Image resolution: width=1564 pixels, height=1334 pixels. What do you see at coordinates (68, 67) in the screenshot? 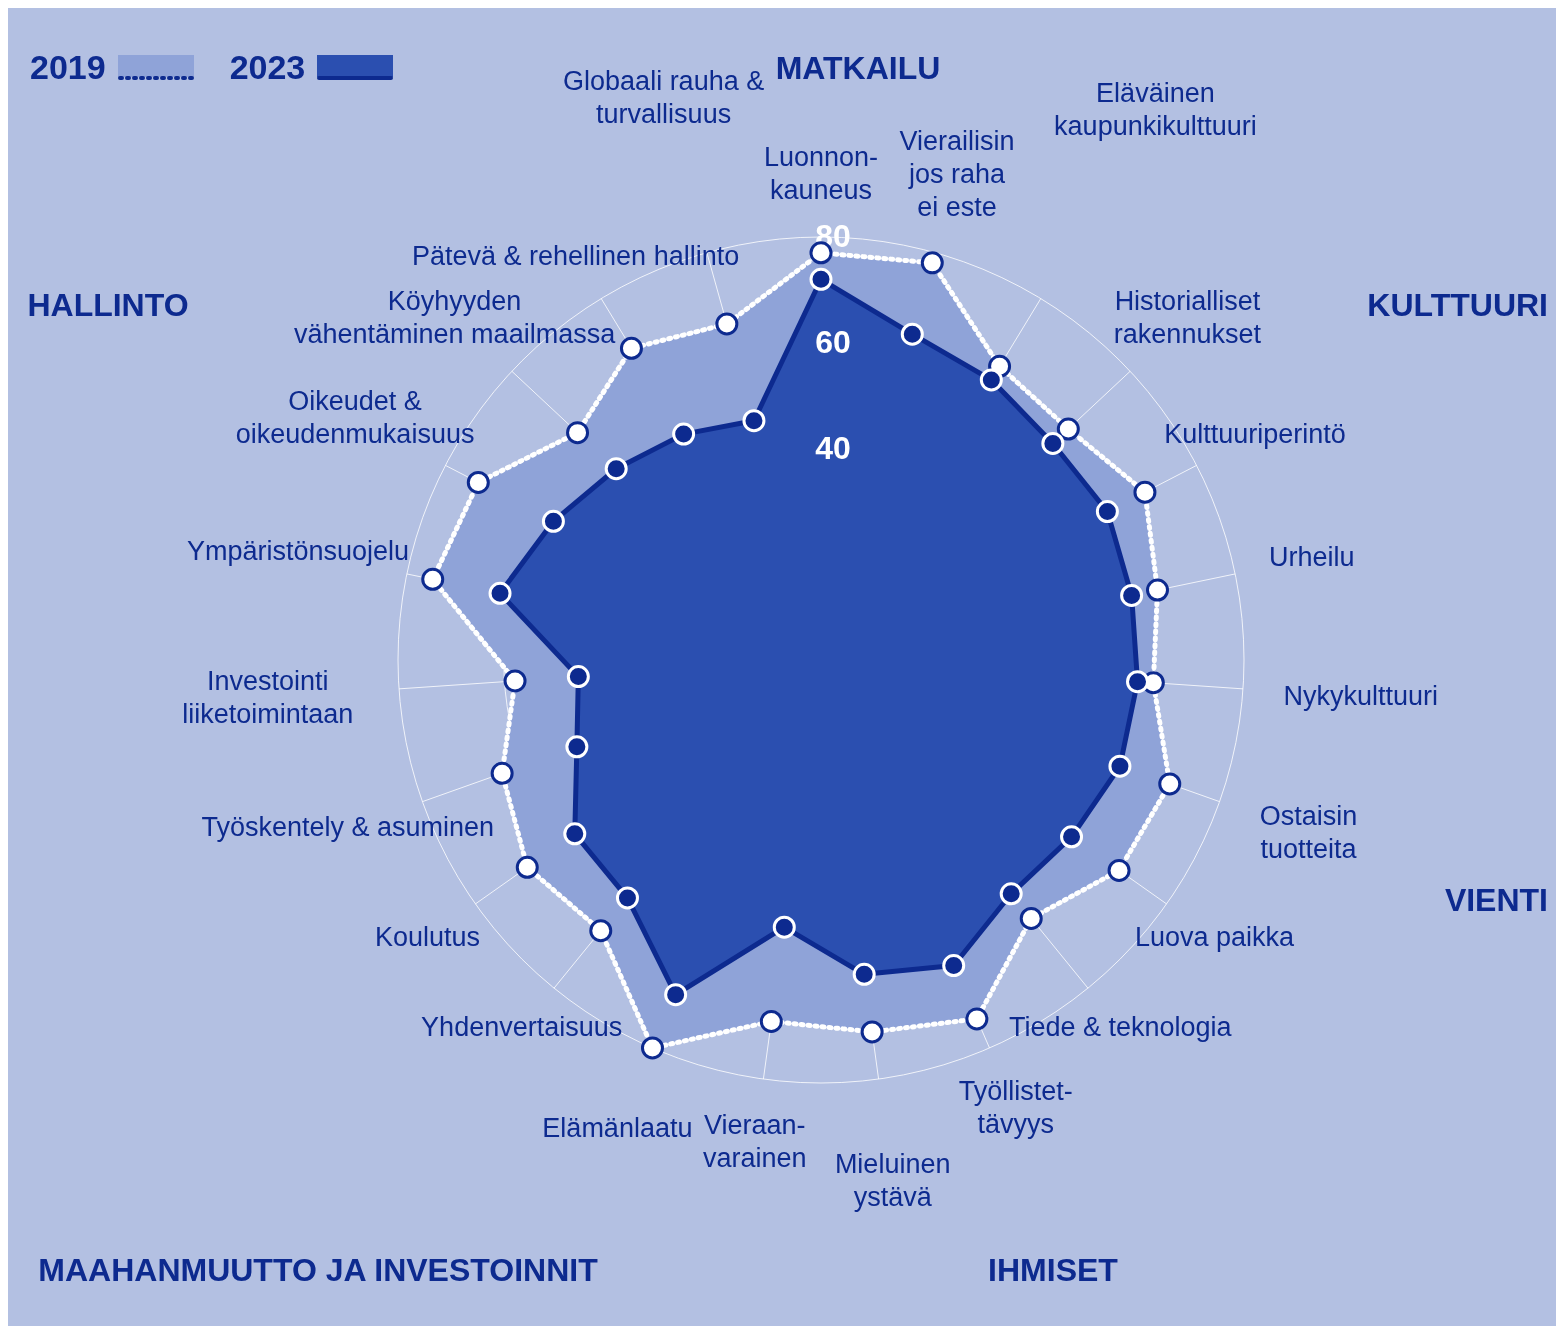
I see `legend-label: 2019` at bounding box center [68, 67].